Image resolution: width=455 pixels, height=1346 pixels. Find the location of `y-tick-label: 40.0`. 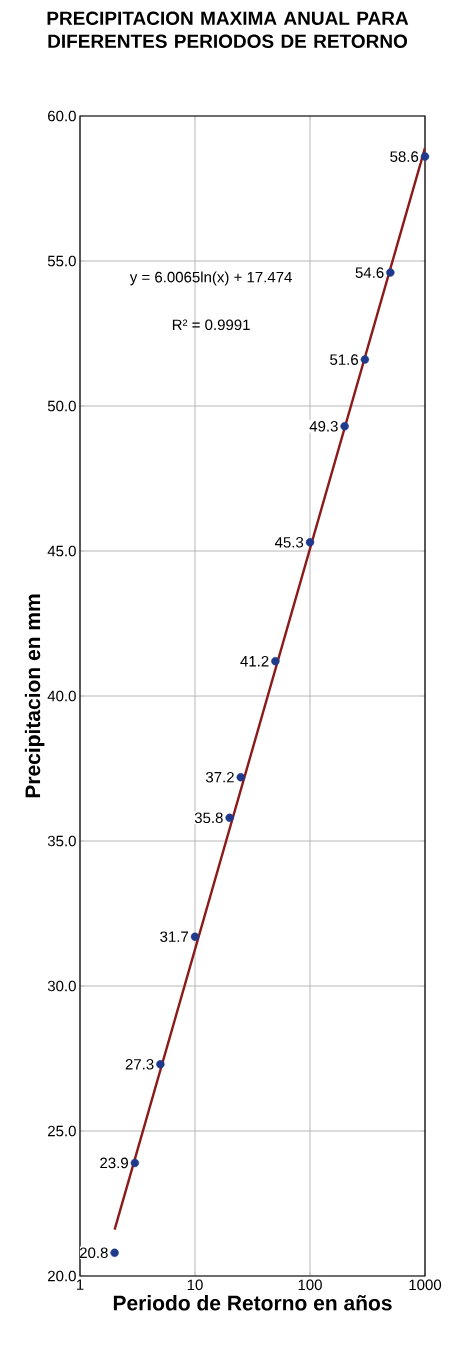

y-tick-label: 40.0 is located at coordinates (61, 696).